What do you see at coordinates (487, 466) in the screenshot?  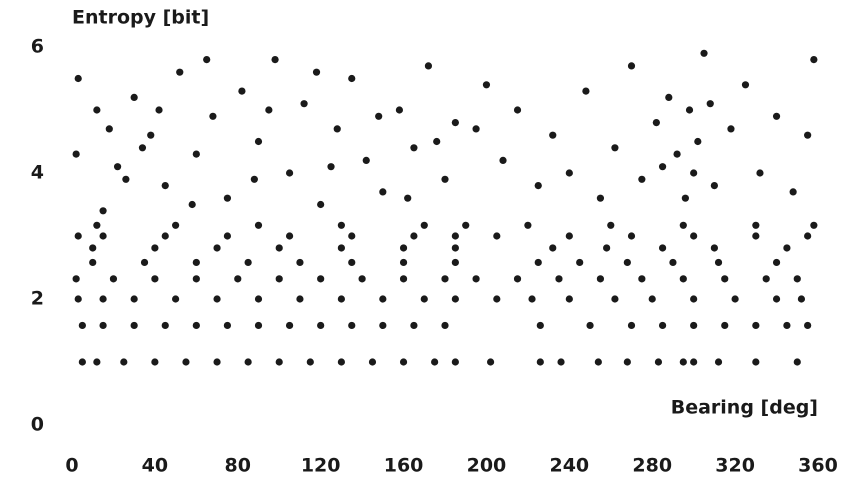 I see `x-tick-label: 200` at bounding box center [487, 466].